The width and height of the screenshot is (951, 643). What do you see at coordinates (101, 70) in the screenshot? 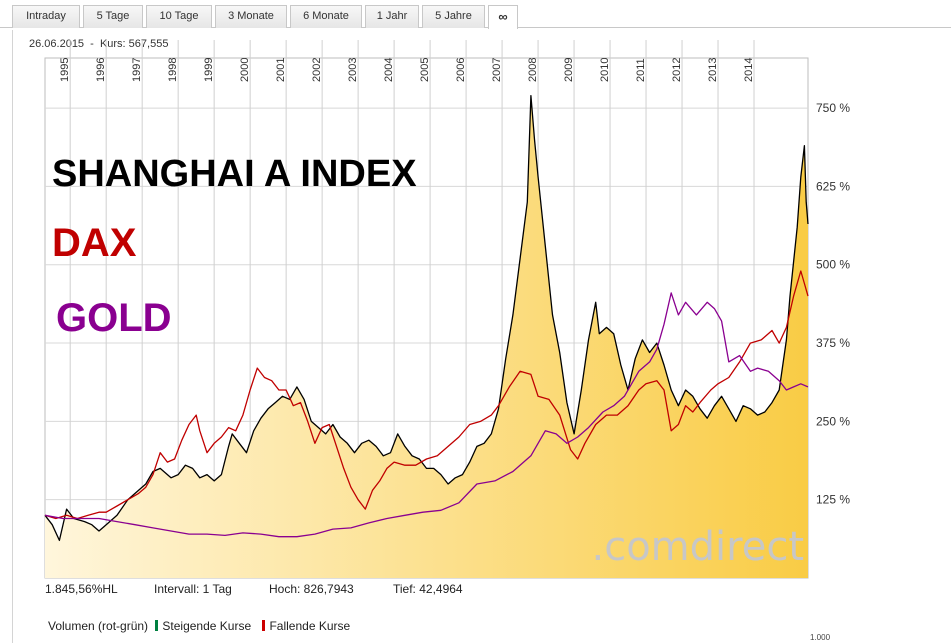
I see `x-tick-label: 1996` at bounding box center [101, 70].